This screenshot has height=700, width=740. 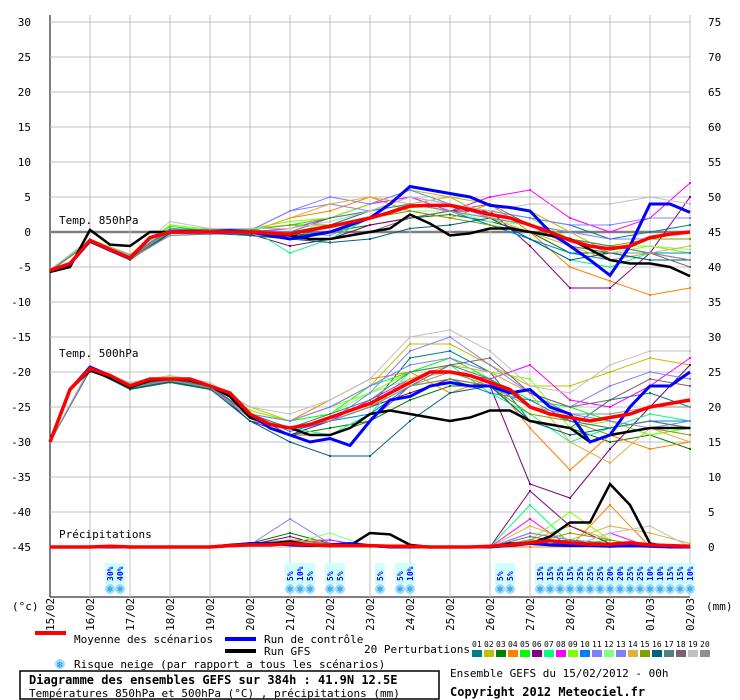 What do you see at coordinates (24, 22) in the screenshot?
I see `left-tick-label: 30` at bounding box center [24, 22].